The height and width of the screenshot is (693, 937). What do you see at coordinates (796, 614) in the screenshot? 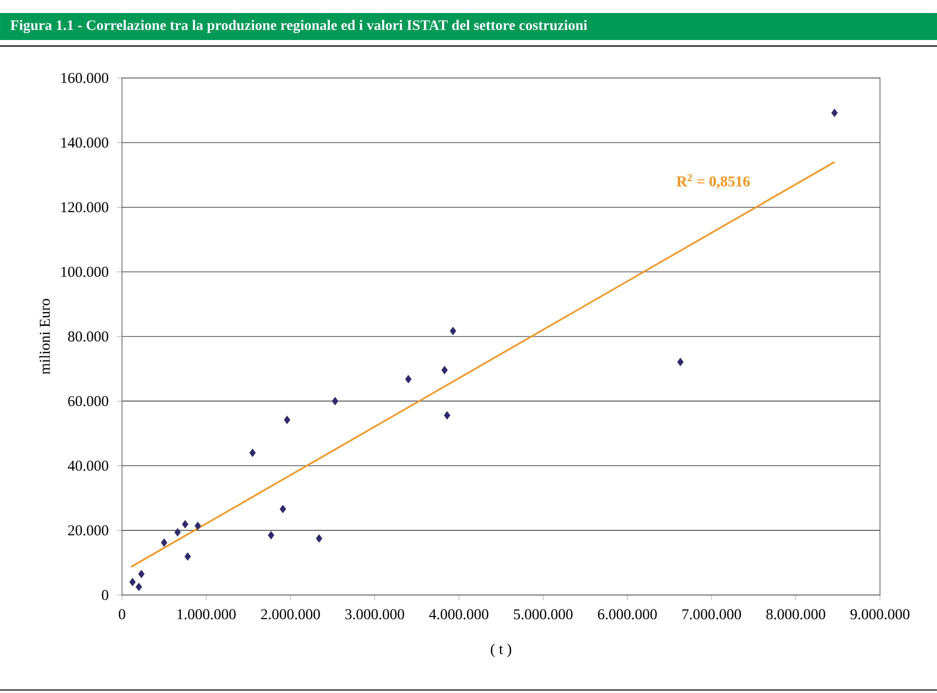
I see `x-tick-label: 8.000.000` at bounding box center [796, 614].